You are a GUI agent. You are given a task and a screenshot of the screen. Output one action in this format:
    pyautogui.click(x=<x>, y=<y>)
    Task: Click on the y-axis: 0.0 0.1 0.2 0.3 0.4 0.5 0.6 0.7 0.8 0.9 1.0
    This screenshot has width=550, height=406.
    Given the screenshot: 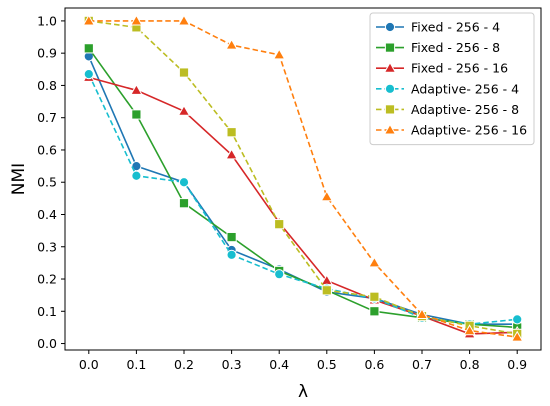 What is the action you would take?
    pyautogui.click(x=51, y=182)
    